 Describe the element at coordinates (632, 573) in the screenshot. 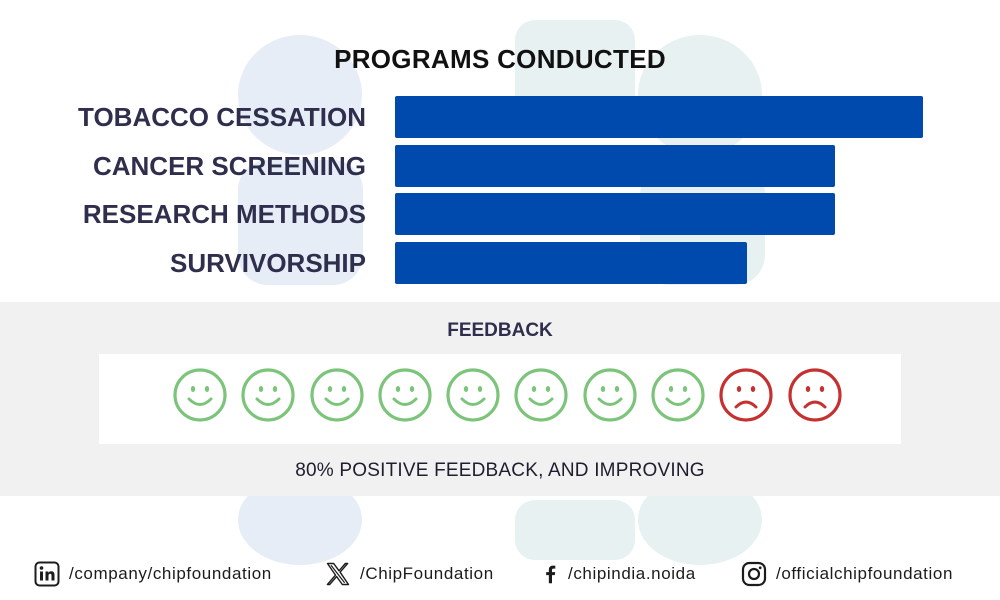

I see `facebook-handle: /chipindia.noida` at that location.